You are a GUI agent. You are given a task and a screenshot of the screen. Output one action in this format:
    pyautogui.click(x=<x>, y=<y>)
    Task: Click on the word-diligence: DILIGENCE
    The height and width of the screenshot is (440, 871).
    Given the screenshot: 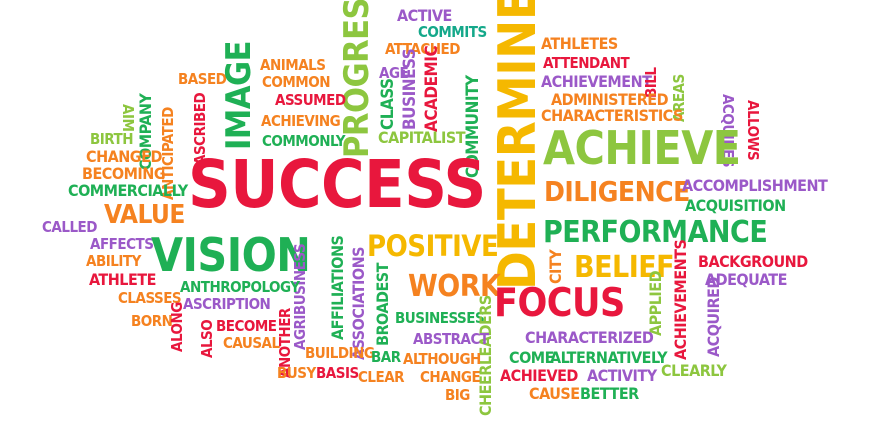 What is the action you would take?
    pyautogui.click(x=617, y=191)
    